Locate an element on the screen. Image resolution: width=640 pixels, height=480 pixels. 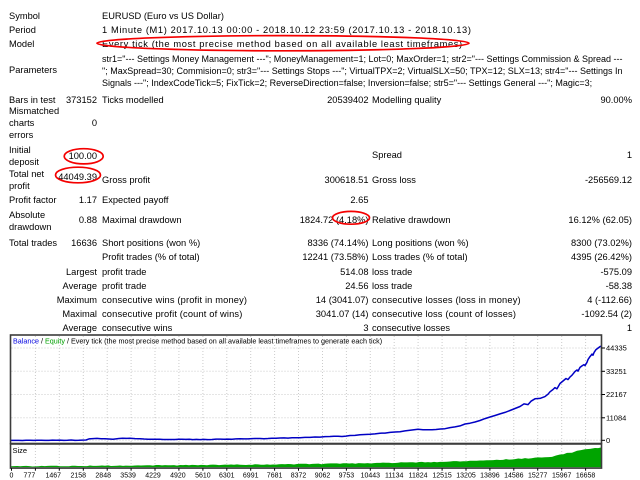
svg-text: 6991 is located at coordinates (251, 476).